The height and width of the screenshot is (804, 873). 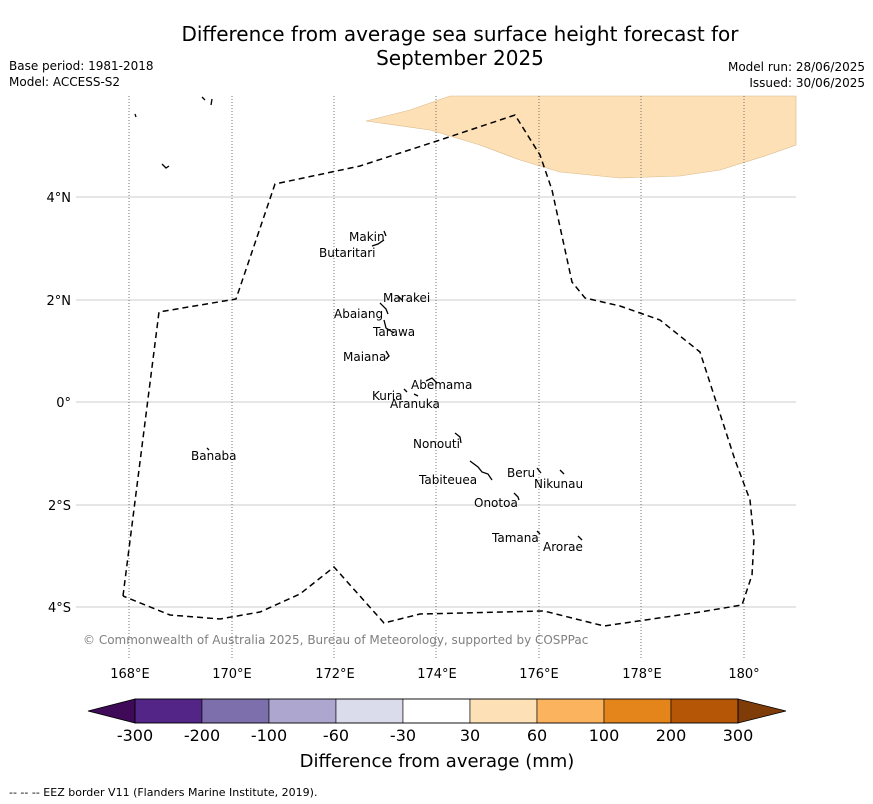 What do you see at coordinates (580, 538) in the screenshot?
I see `arorae-shape` at bounding box center [580, 538].